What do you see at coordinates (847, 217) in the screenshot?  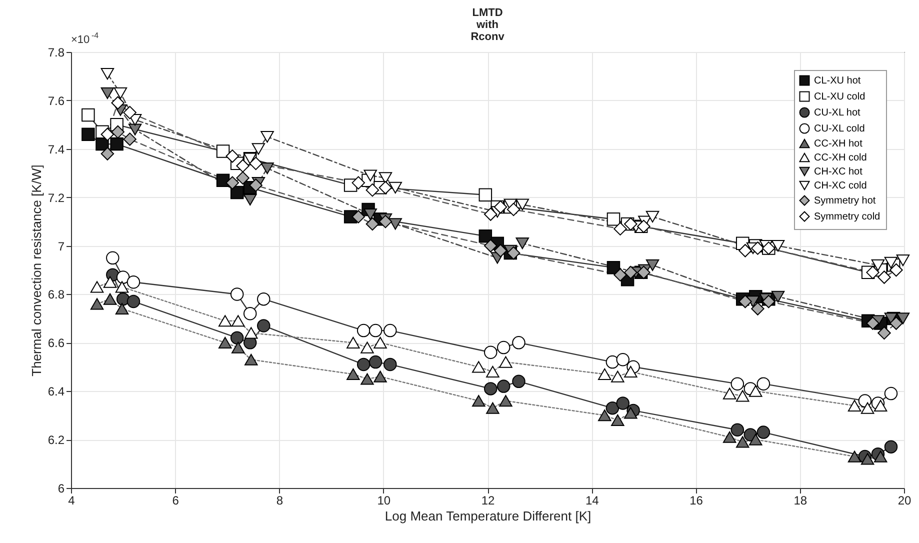 I see `legend-label: Symmetry cold` at bounding box center [847, 217].